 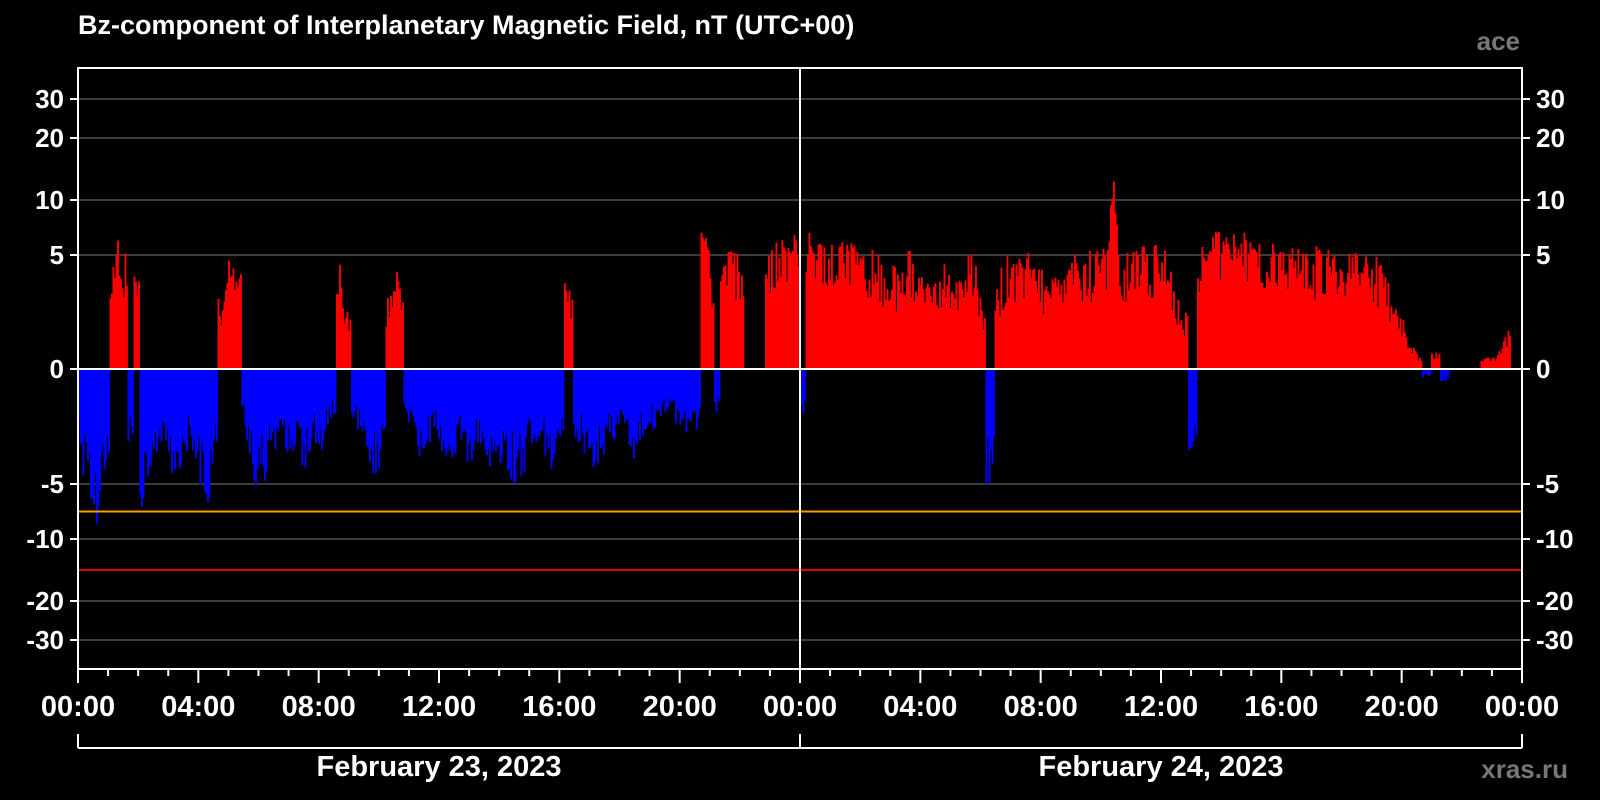 What do you see at coordinates (57, 369) in the screenshot?
I see `y-tick-label-left: 0` at bounding box center [57, 369].